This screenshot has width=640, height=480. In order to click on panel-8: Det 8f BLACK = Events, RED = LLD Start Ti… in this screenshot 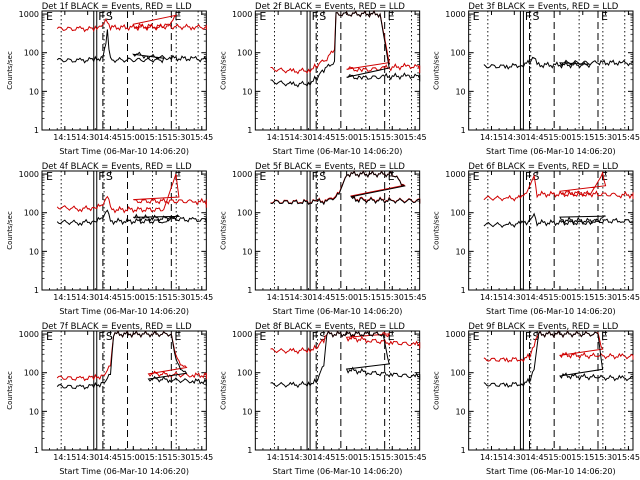, I will do `click(322, 399)`.